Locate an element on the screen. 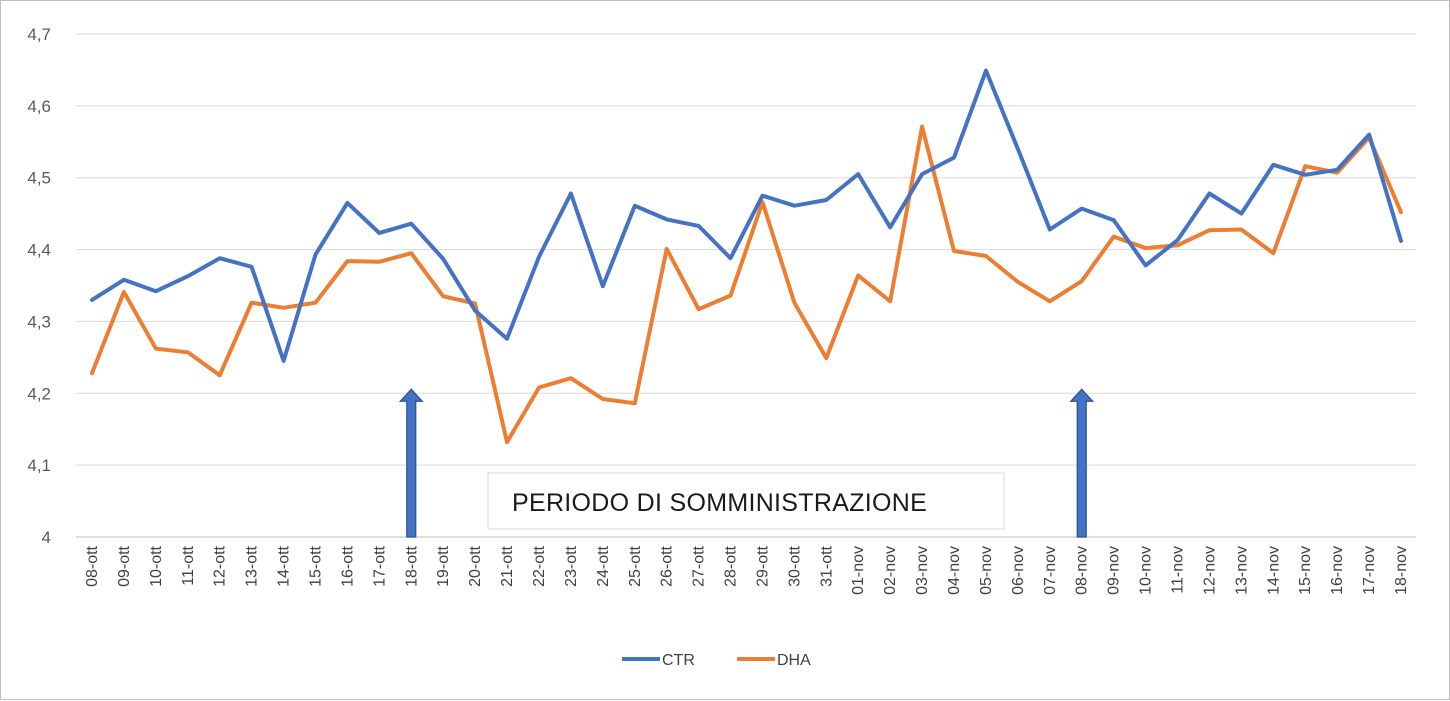  x-tick-label: 11-ott is located at coordinates (188, 565).